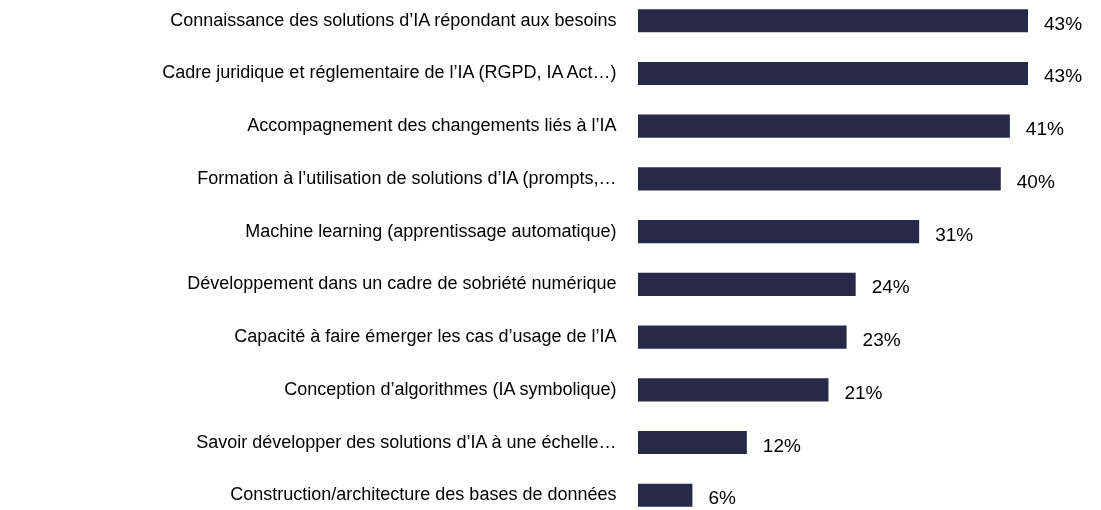 This screenshot has height=510, width=1101. What do you see at coordinates (881, 340) in the screenshot?
I see `data-label: 23%` at bounding box center [881, 340].